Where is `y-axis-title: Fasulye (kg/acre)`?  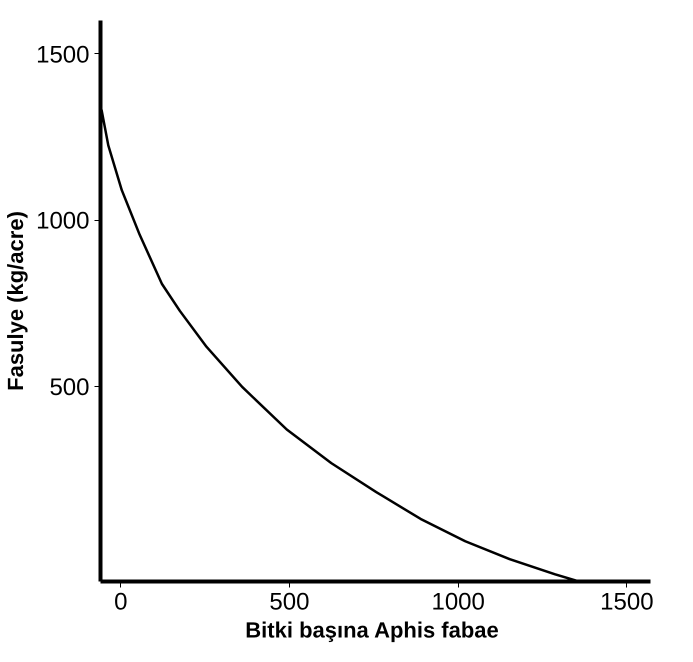
y-axis-title: Fasulye (kg/acre) is located at coordinates (15, 301).